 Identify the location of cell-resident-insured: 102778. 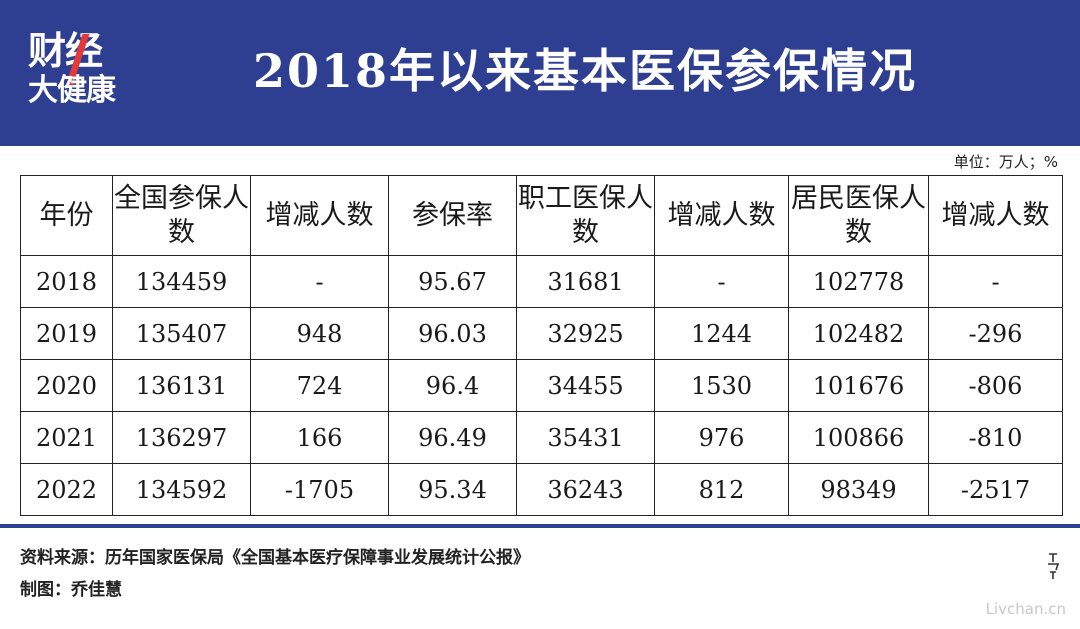
(858, 281).